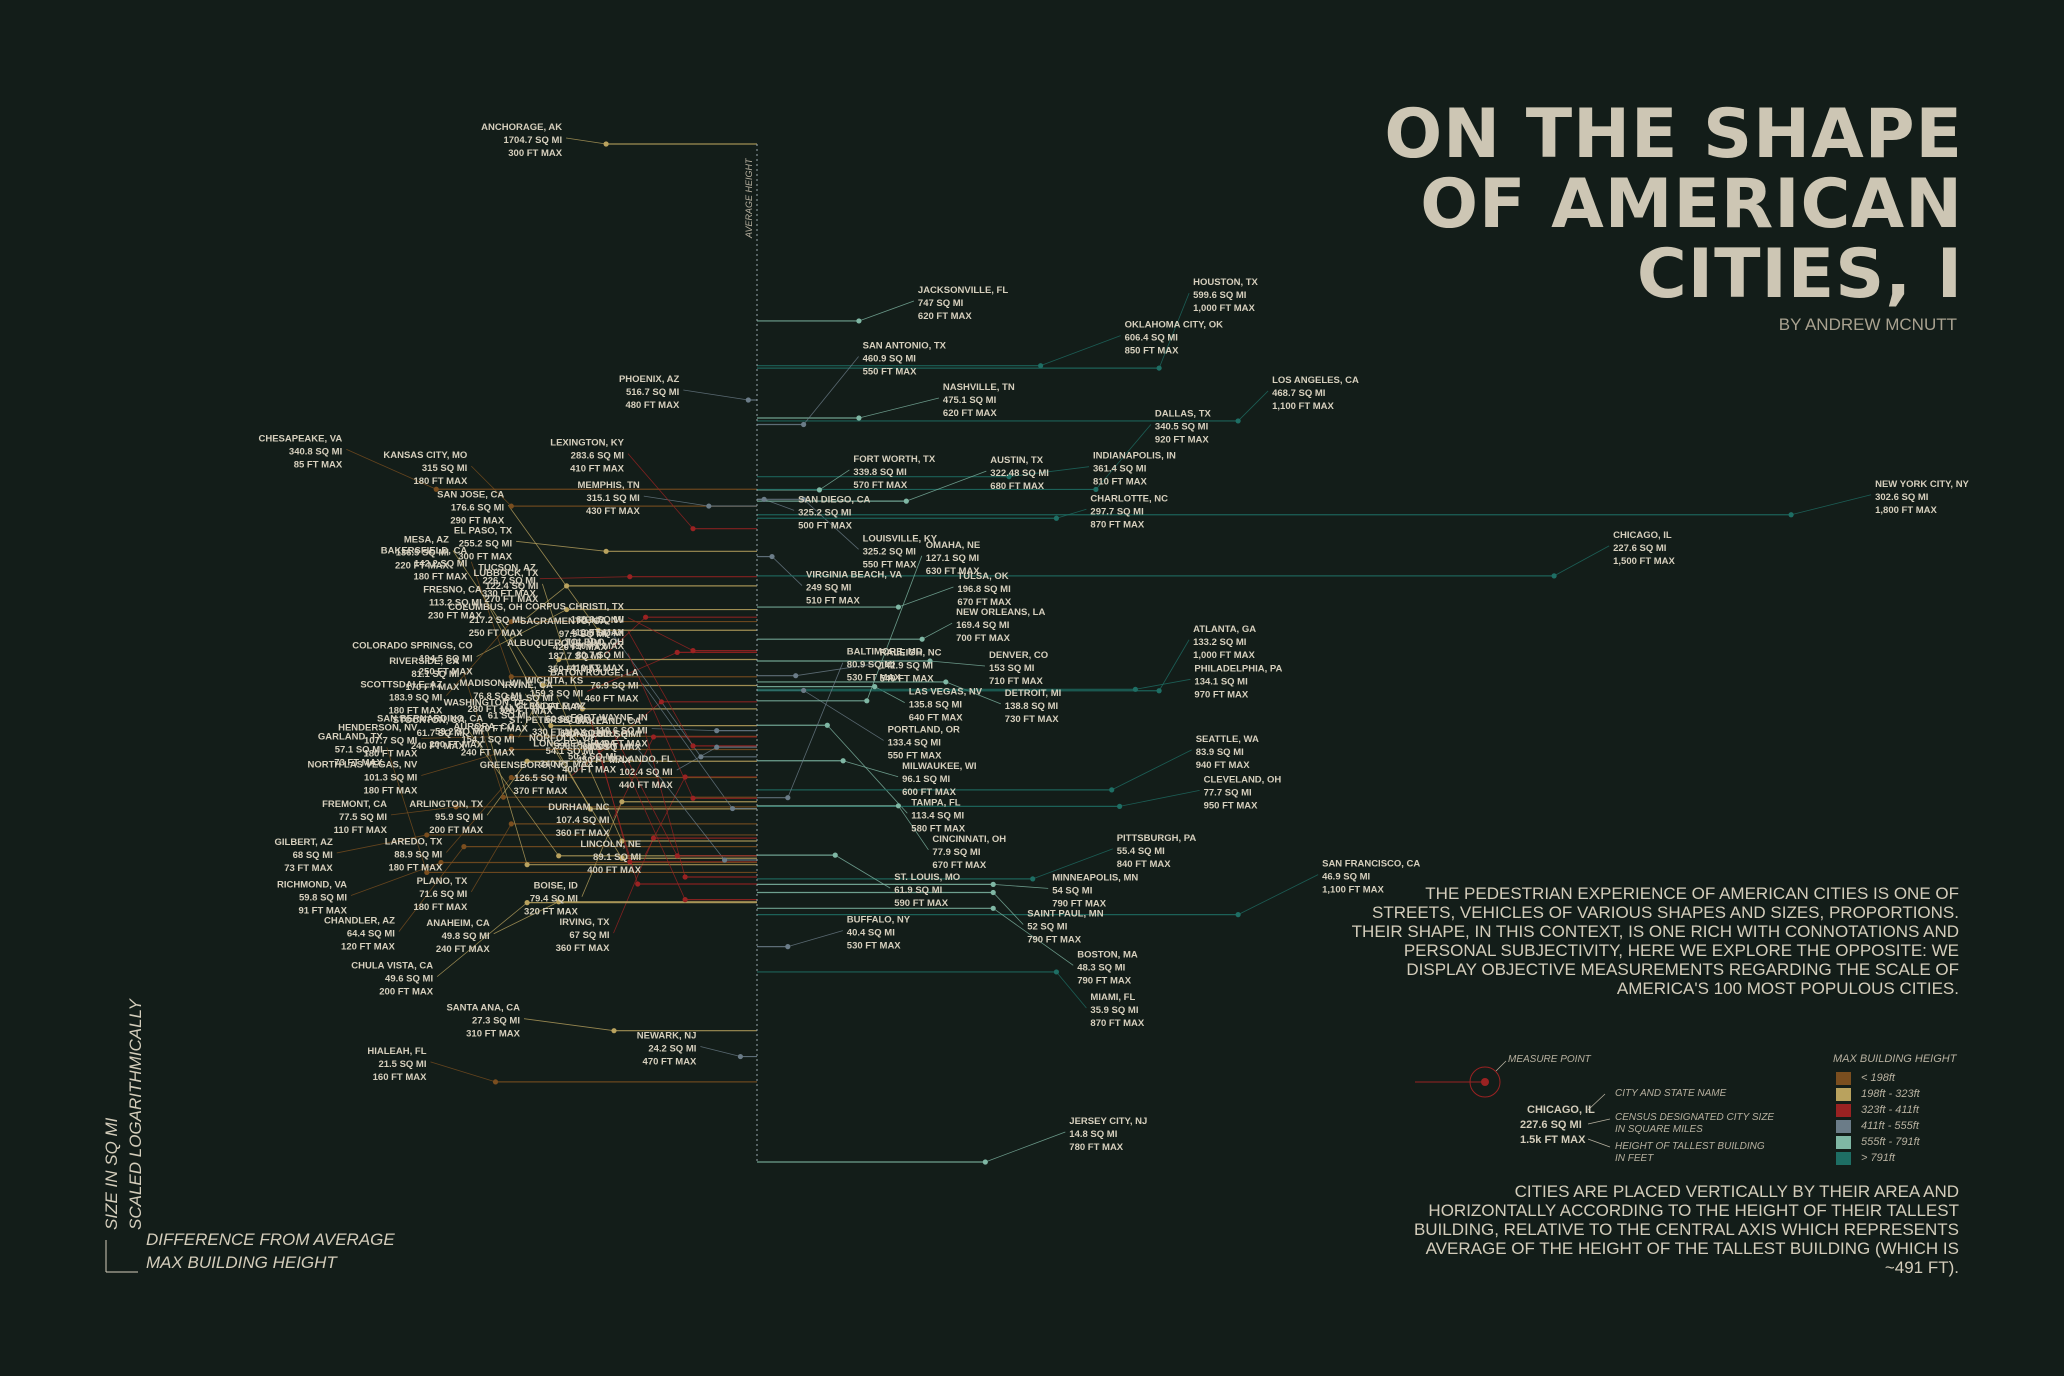 This screenshot has height=1376, width=2064. Describe the element at coordinates (583, 948) in the screenshot. I see `city-height-label: 360 FT MAX` at that location.